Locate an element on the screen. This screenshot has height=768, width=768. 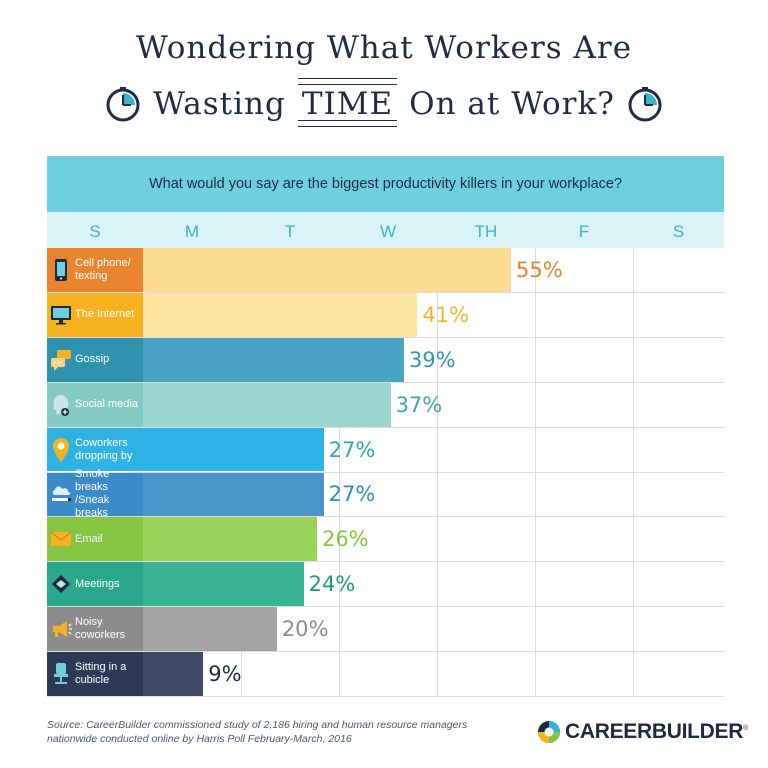
category-label-cell: Cell phone/ texting is located at coordinates (95, 270).